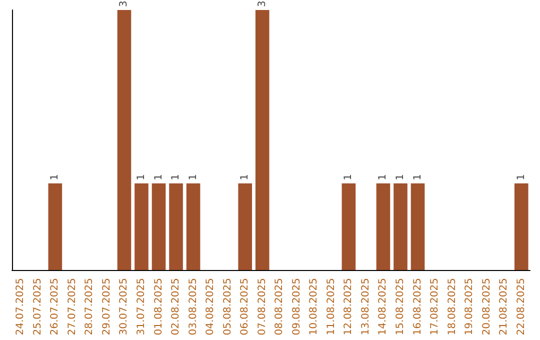 The height and width of the screenshot is (340, 540). Describe the element at coordinates (124, 307) in the screenshot. I see `x-tick-label: 30.07.2025` at that location.